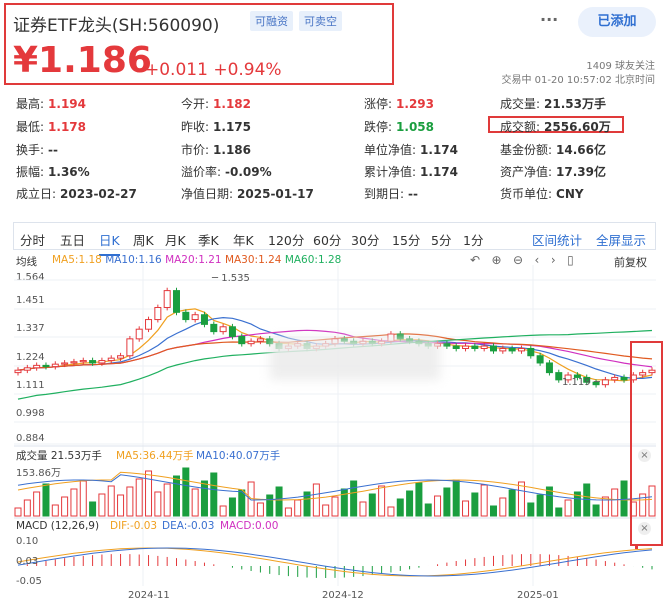 This screenshot has width=665, height=613. Describe the element at coordinates (73, 240) in the screenshot. I see `tab-five-day: 五日` at that location.